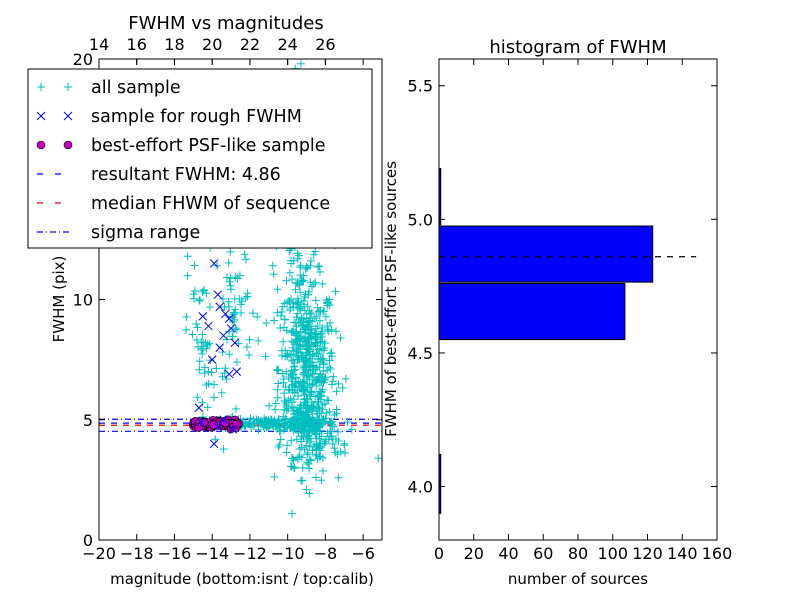 Image resolution: width=800 pixels, height=600 pixels. What do you see at coordinates (420, 86) in the screenshot?
I see `histogram-y-tick-label: 5.5` at bounding box center [420, 86].